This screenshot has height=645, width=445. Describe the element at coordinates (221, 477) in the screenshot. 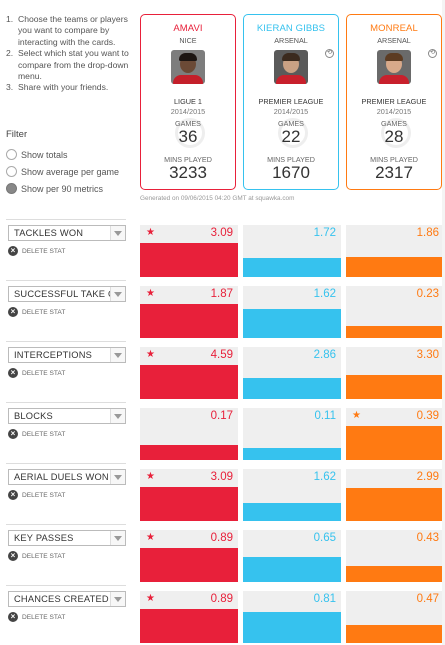

I see `stat-value: 3.09` at that location.